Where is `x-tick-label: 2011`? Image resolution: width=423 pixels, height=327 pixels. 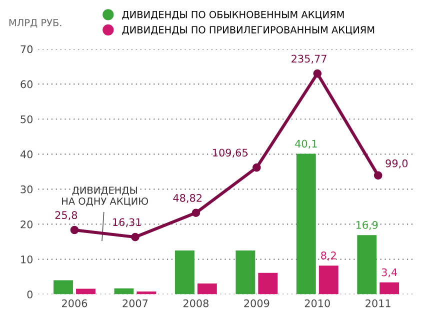
x-tick-label: 2011 is located at coordinates (378, 303).